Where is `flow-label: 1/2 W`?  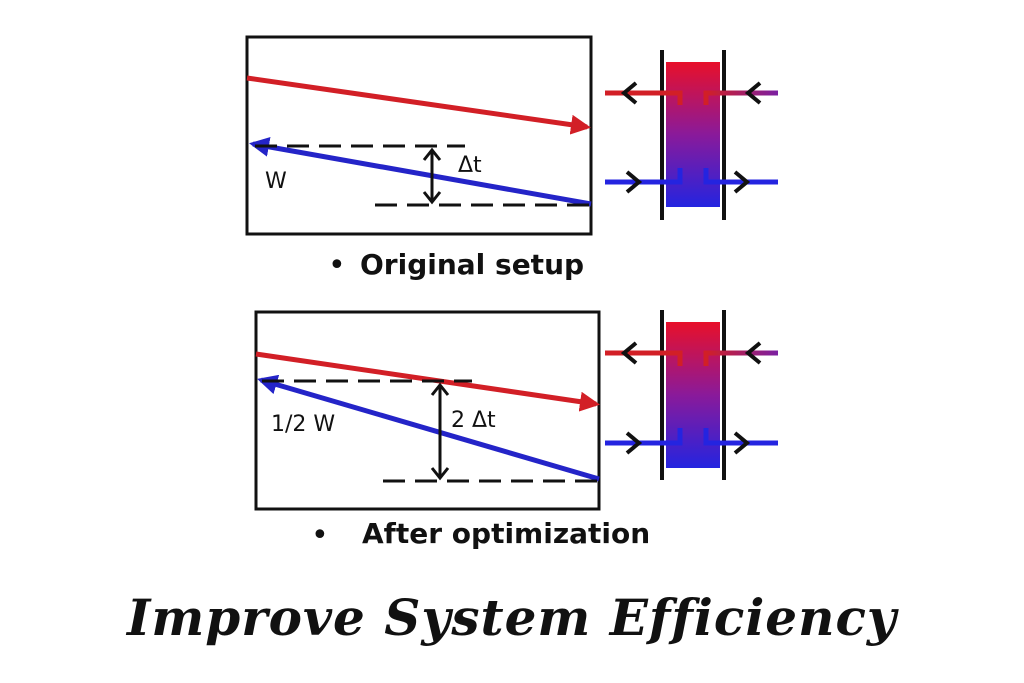
flow-label: 1/2 W is located at coordinates (303, 424).